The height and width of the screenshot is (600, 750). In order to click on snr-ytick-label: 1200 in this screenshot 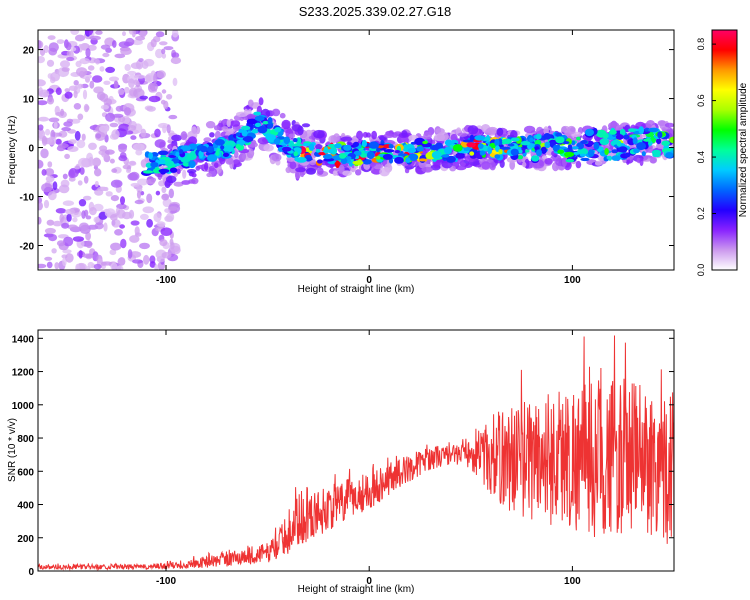, I will do `click(23, 373)`.